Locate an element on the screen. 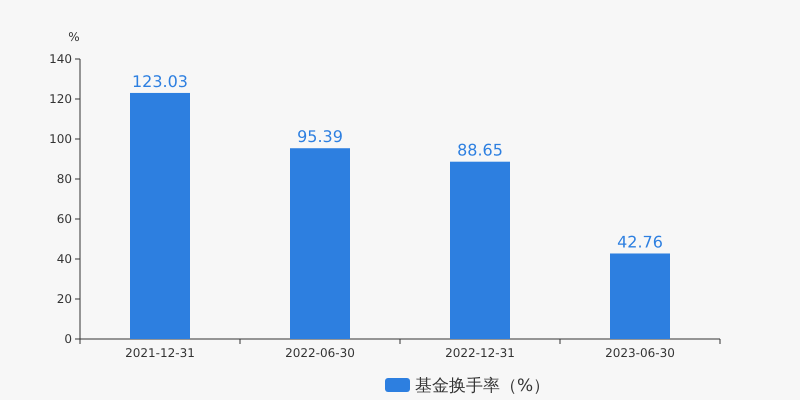 Image resolution: width=800 pixels, height=400 pixels. y-tick-label: 0 is located at coordinates (68, 339).